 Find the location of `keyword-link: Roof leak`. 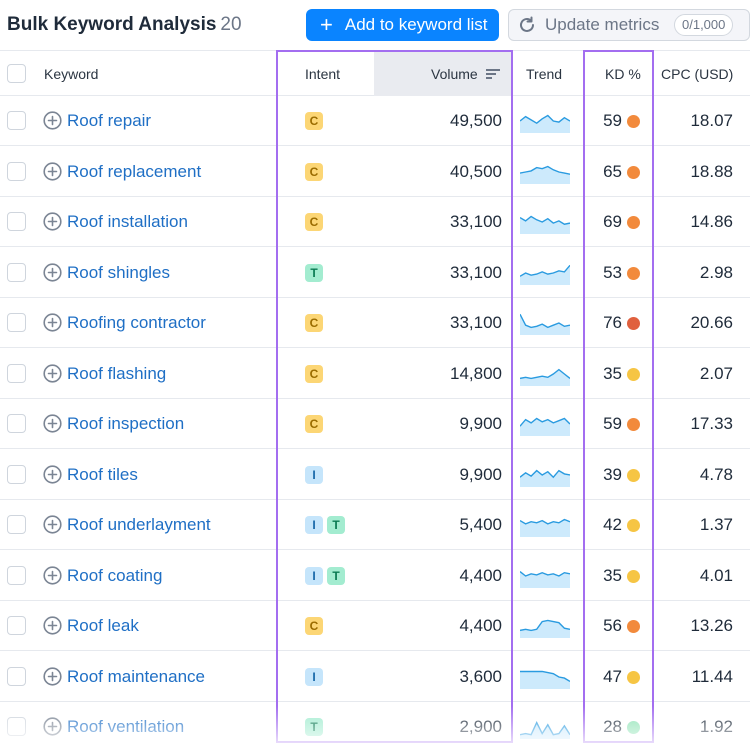

keyword-link: Roof leak is located at coordinates (103, 625).